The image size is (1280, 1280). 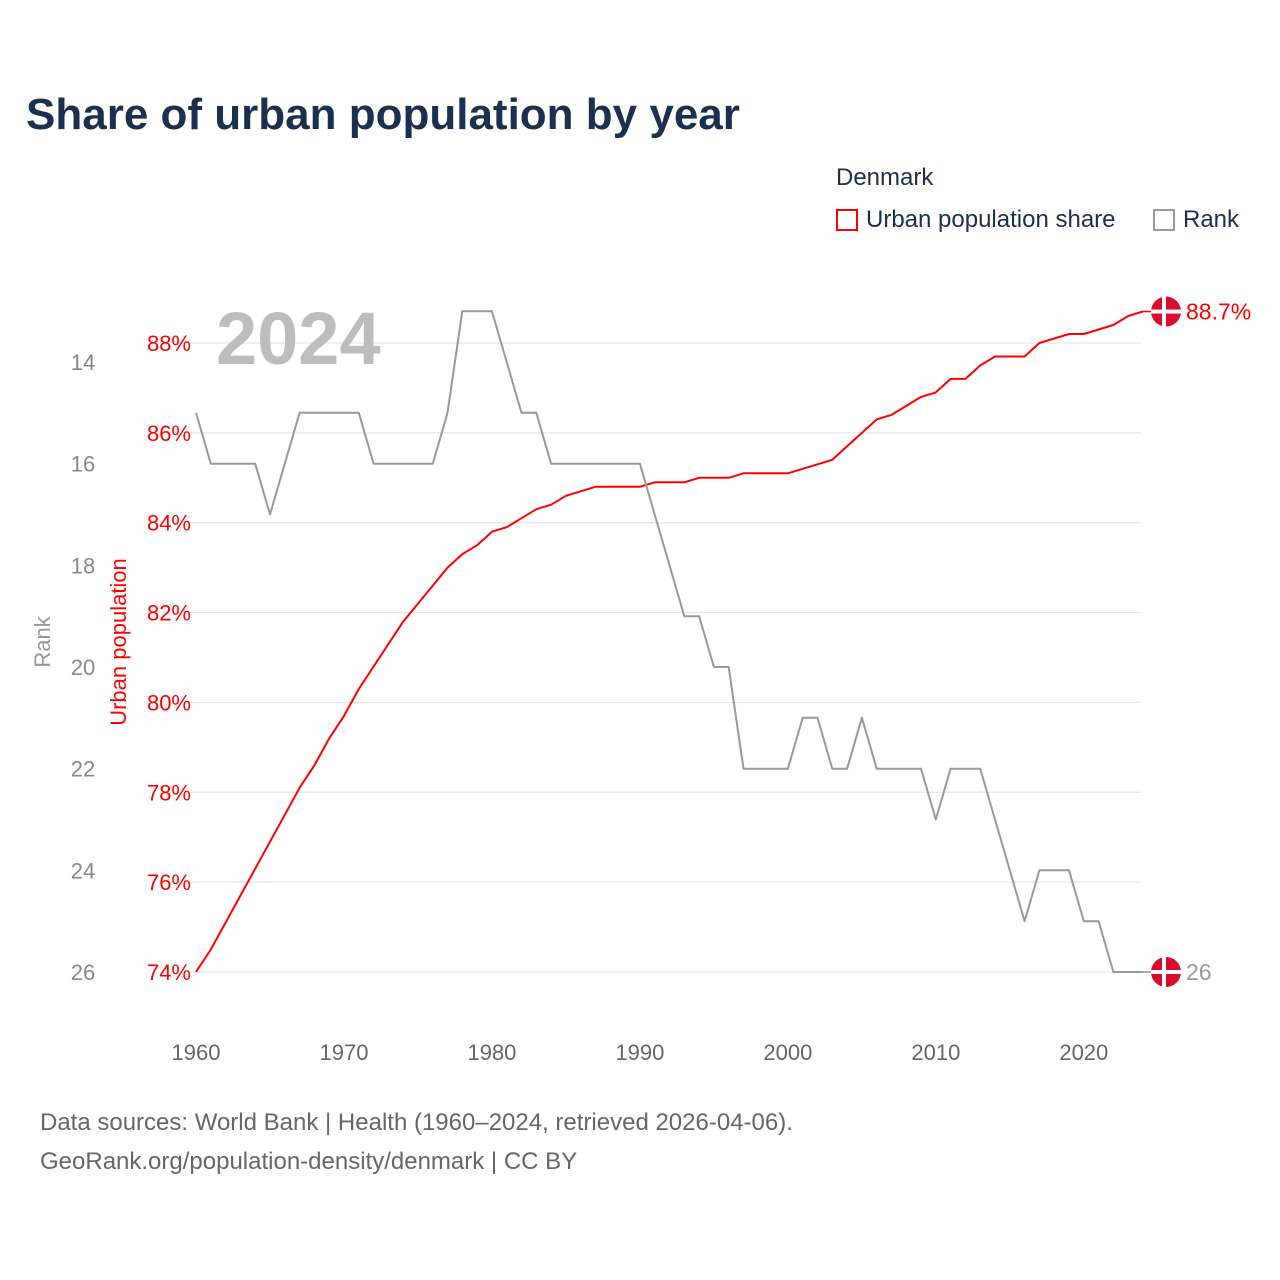 I want to click on legend-item-urban: Urban population share, so click(x=976, y=220).